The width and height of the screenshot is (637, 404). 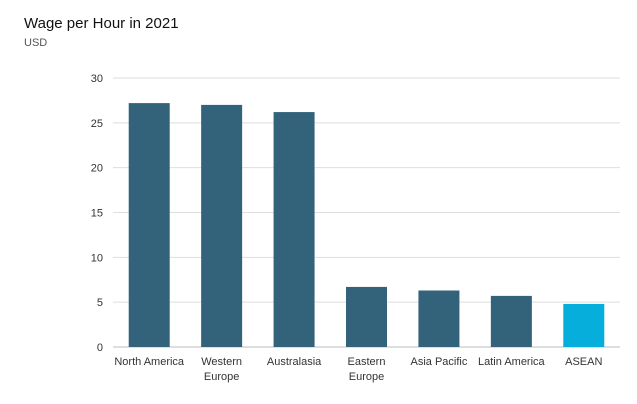 What do you see at coordinates (583, 362) in the screenshot?
I see `x-tick-label: ASEAN` at bounding box center [583, 362].